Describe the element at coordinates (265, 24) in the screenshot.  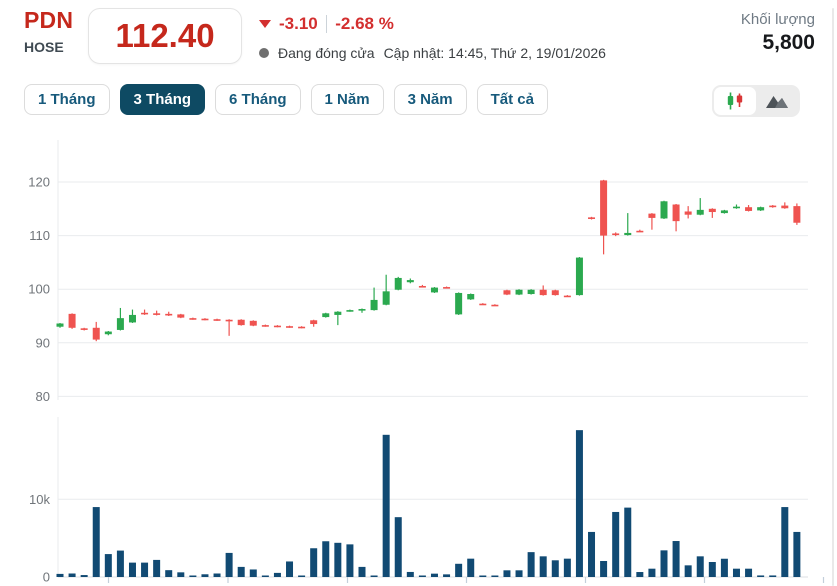
I see `down-triangle-icon` at that location.